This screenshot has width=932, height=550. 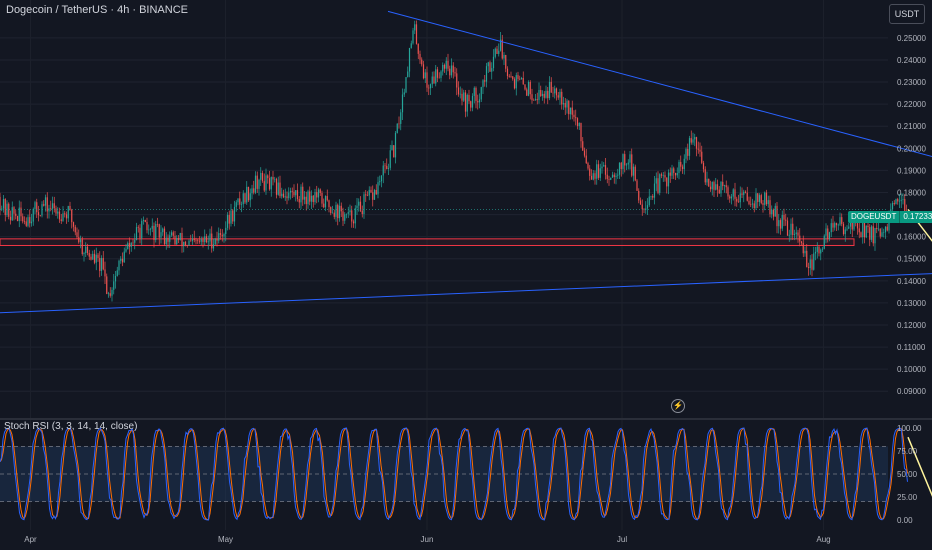 What do you see at coordinates (678, 406) in the screenshot?
I see `lightning-icon: ⚡` at bounding box center [678, 406].